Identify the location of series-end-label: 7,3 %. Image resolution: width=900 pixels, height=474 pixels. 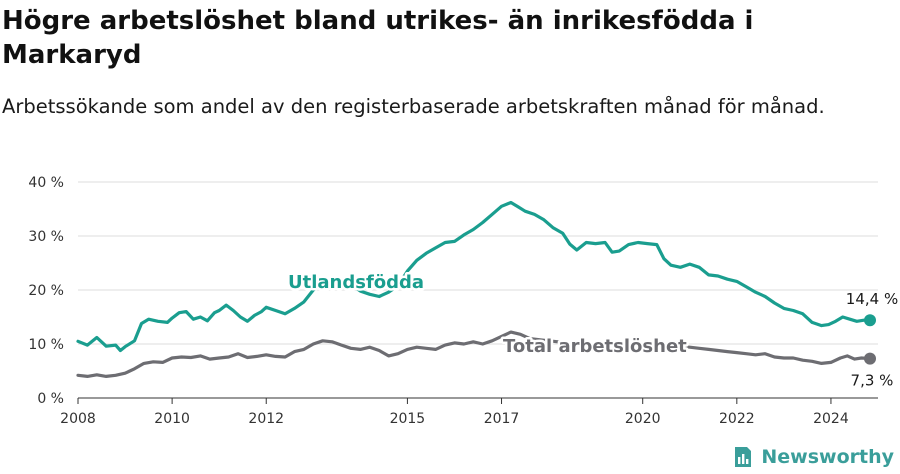
(872, 381).